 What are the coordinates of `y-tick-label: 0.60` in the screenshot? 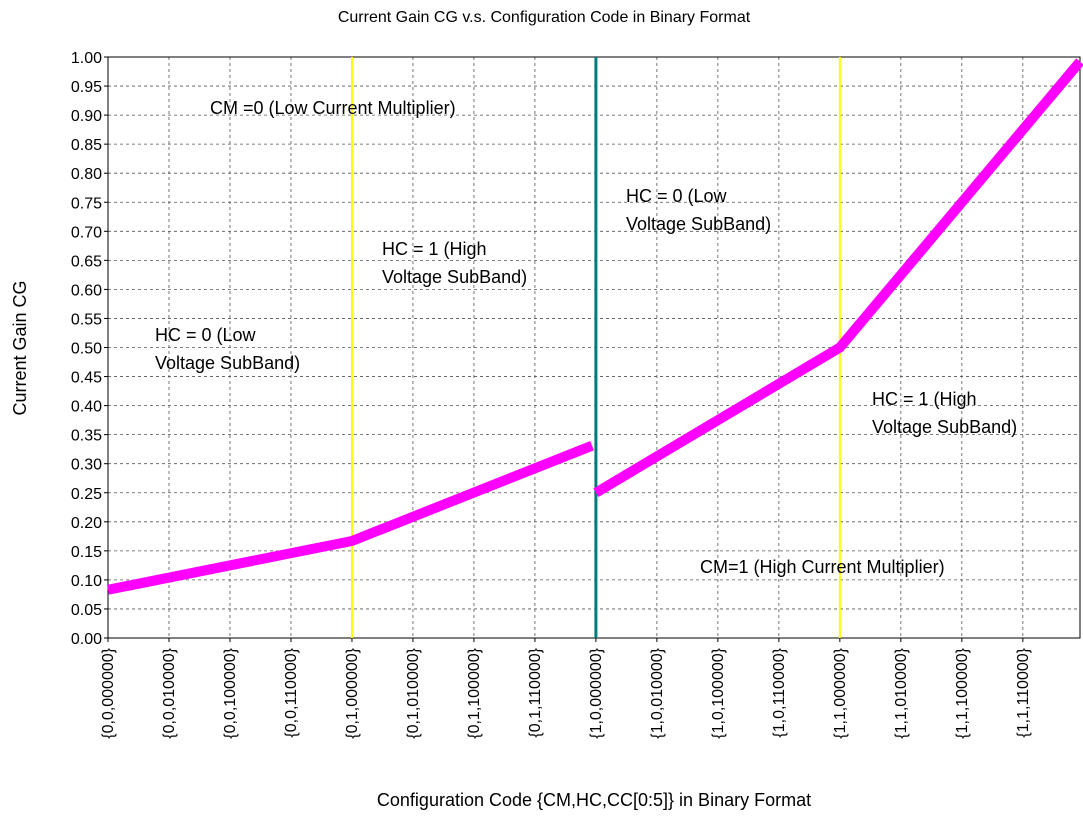 It's located at (86, 290).